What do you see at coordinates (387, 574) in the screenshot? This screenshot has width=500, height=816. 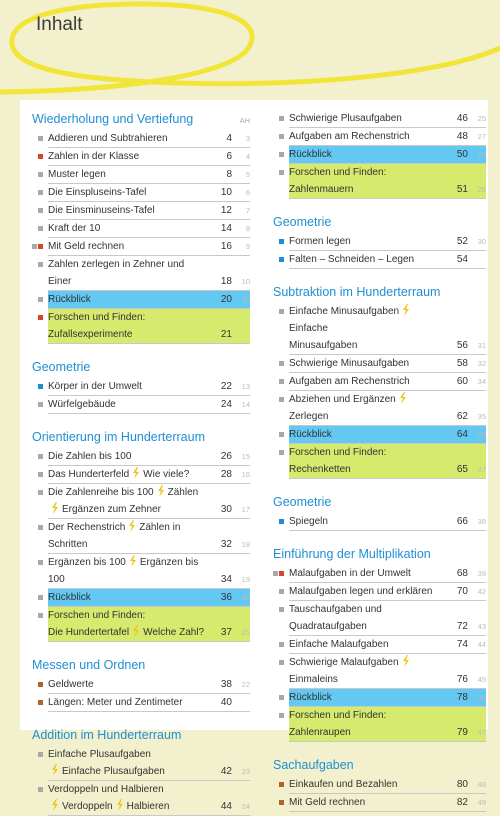 I see `entry-body: Malaufgaben in der Umwelt 68 39` at bounding box center [387, 574].